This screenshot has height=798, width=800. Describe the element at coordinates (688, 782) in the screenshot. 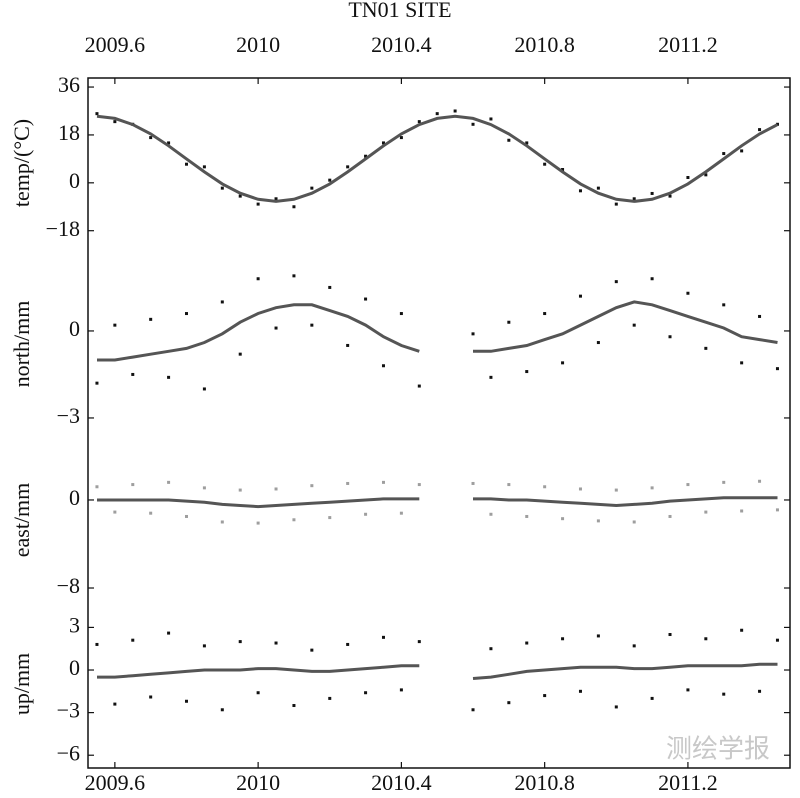

I see `x-tick-label: 2011.2` at that location.